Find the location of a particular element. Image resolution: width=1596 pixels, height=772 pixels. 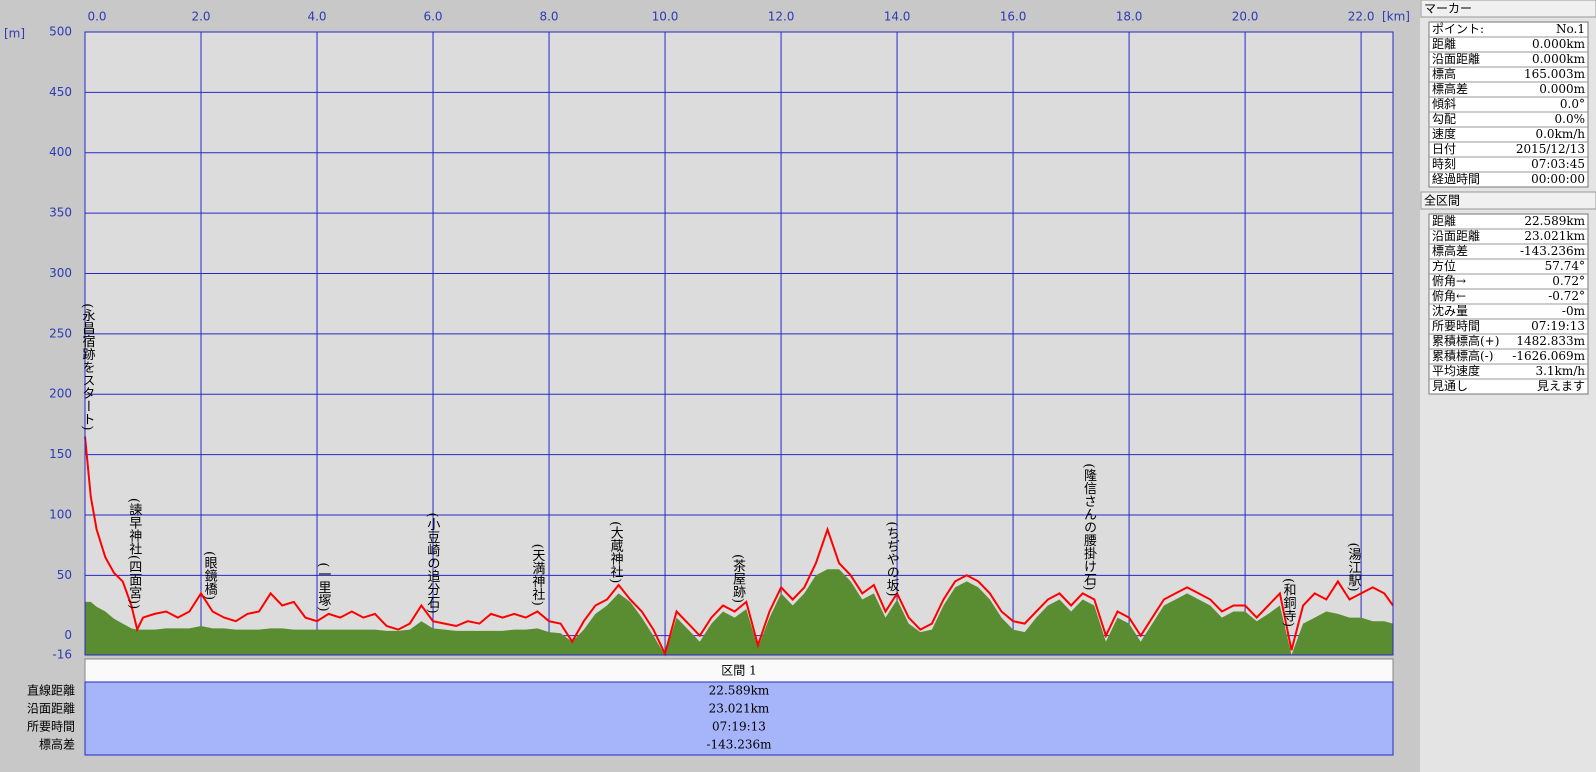

waypoint-label: (隆信さんの腰掛け石) is located at coordinates (1089, 526).